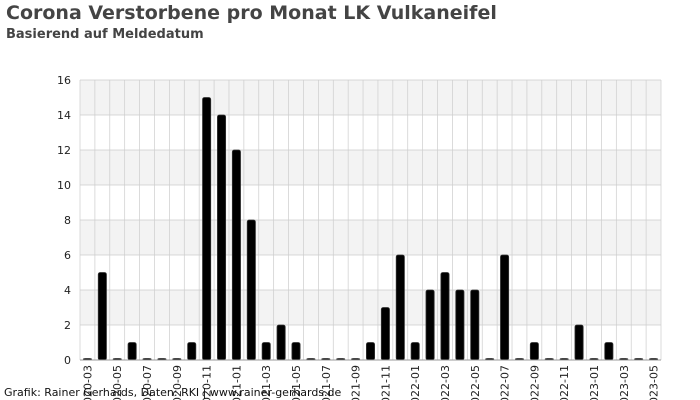  I want to click on x-tick-label: 2022-01, so click(415, 382).